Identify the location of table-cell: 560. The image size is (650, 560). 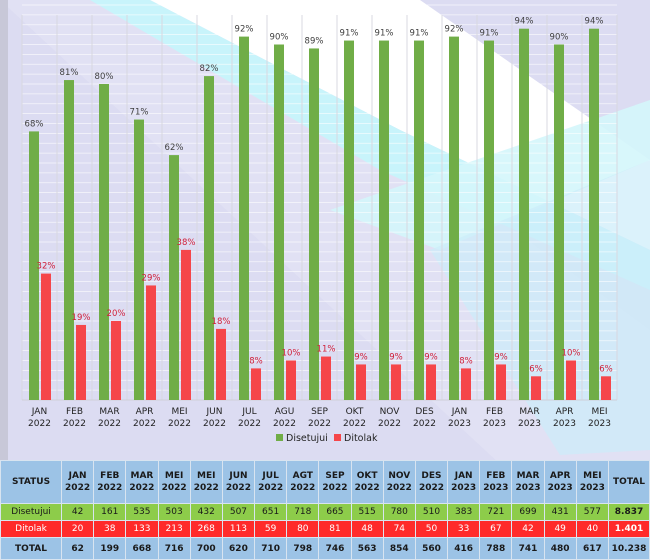
(431, 548).